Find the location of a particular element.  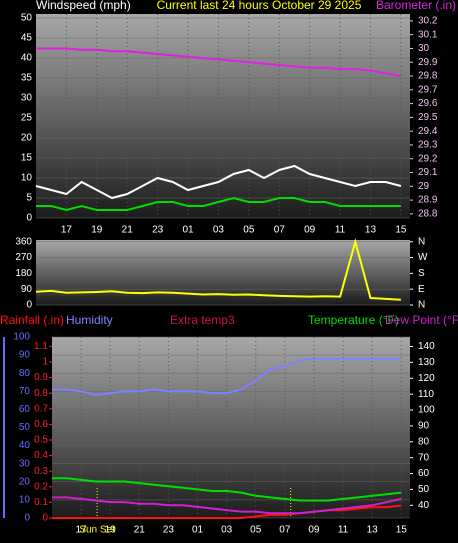

y-tick-label: 0.1 is located at coordinates (41, 502).